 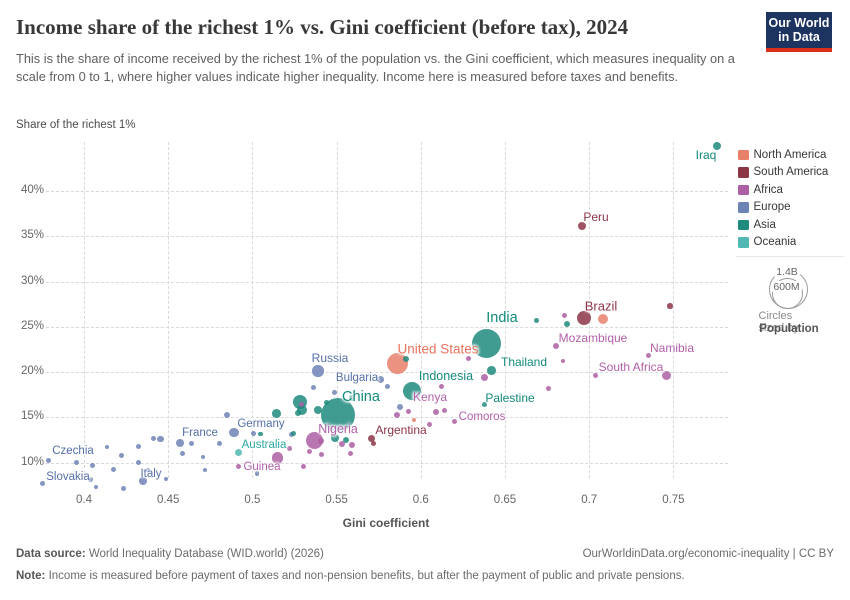 I want to click on country-label-india: India, so click(x=502, y=318).